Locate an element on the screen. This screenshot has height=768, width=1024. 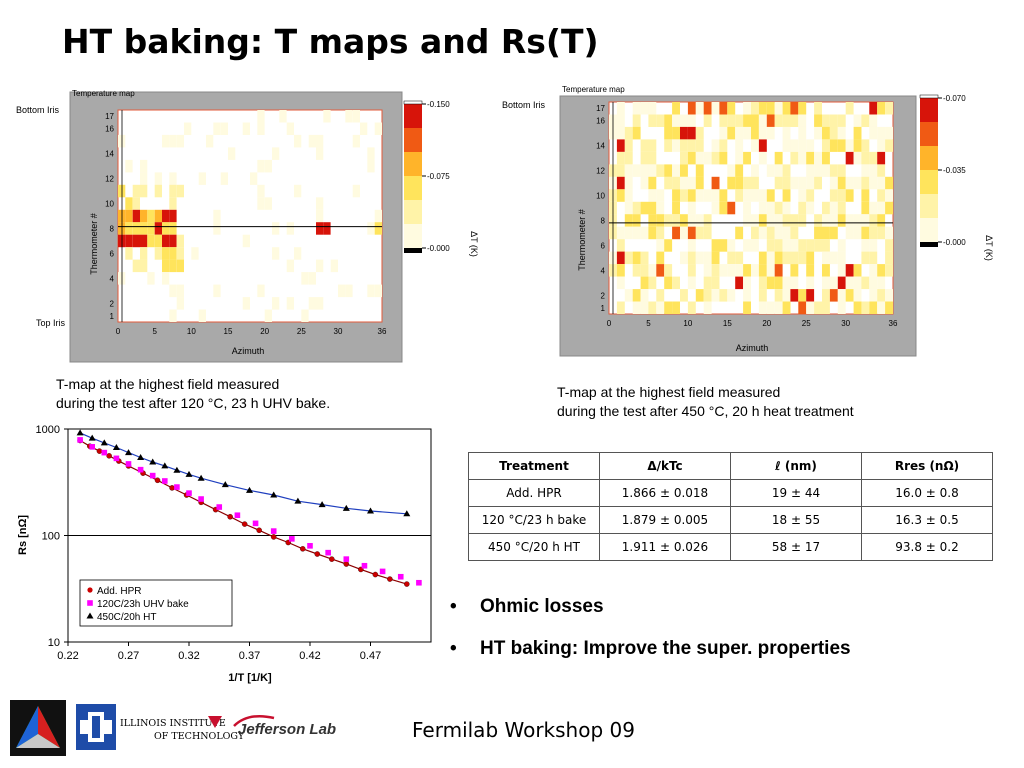
tmap-y-tick: 2 is located at coordinates (112, 303).